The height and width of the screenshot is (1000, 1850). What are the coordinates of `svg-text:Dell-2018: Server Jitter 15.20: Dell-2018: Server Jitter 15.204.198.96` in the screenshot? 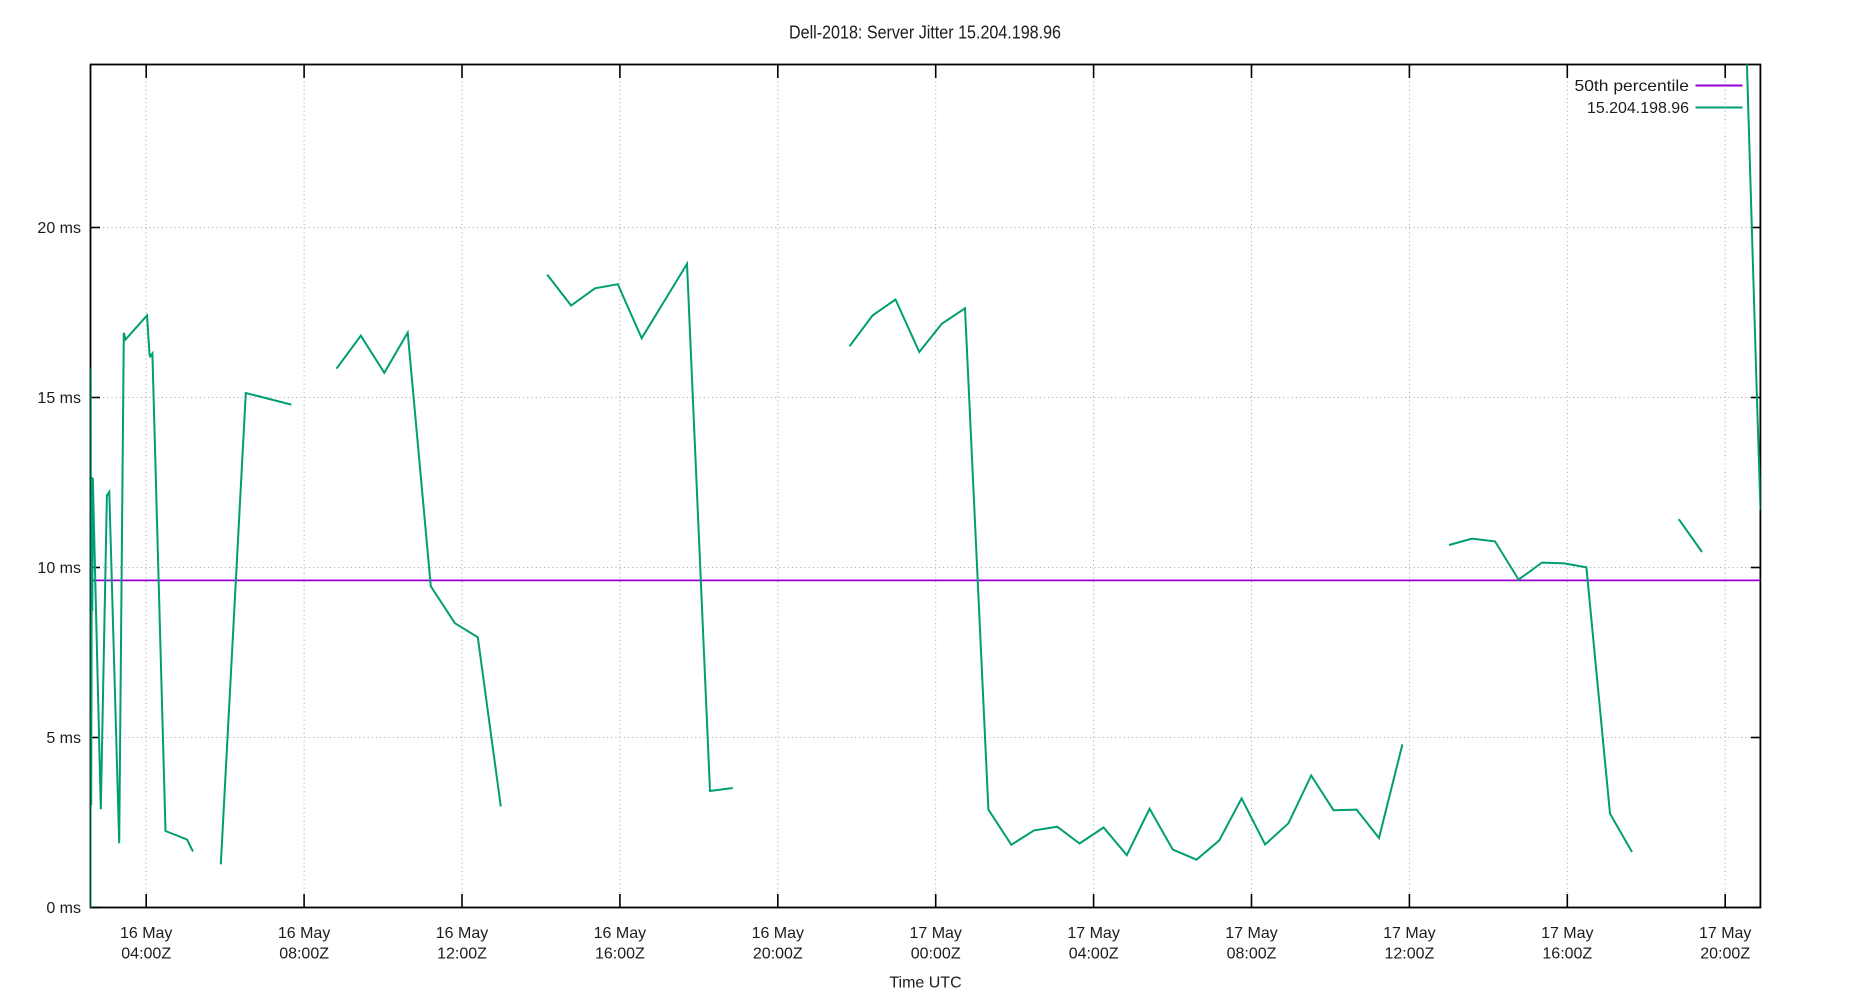 It's located at (925, 33).